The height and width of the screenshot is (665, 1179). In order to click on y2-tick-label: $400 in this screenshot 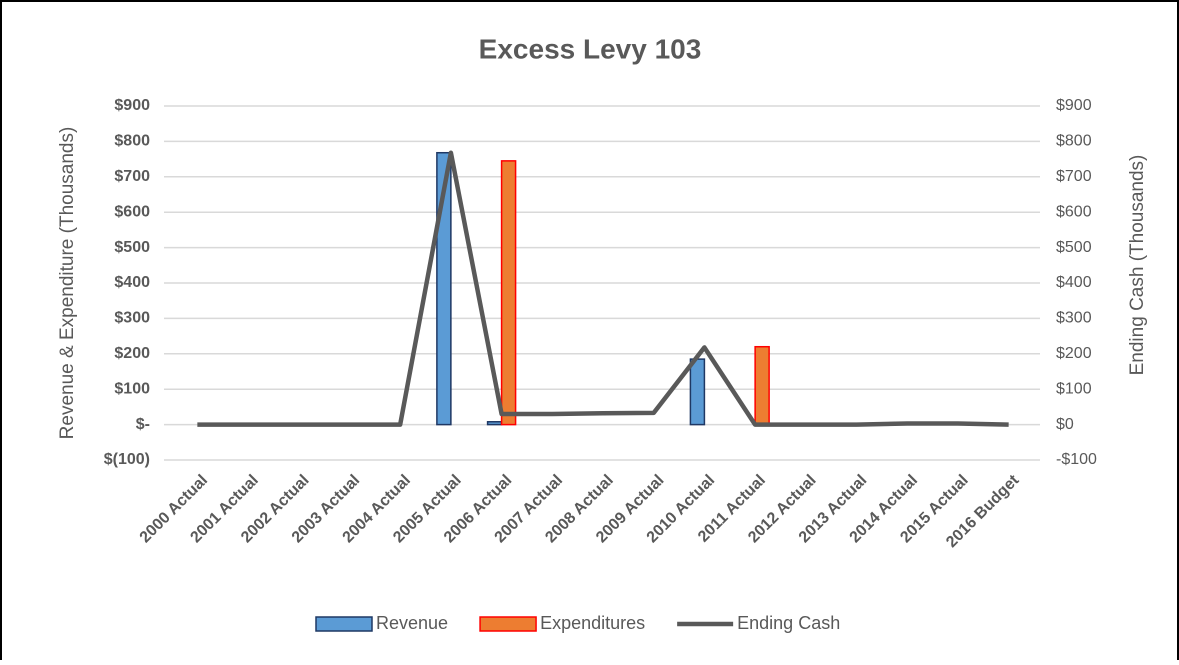, I will do `click(1074, 282)`.